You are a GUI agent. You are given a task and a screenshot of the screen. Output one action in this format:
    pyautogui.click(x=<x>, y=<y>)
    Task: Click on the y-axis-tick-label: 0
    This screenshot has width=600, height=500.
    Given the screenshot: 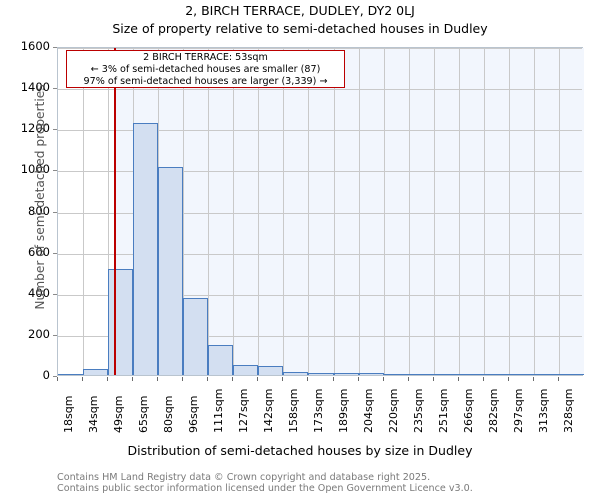 What is the action you would take?
    pyautogui.click(x=46, y=375)
    